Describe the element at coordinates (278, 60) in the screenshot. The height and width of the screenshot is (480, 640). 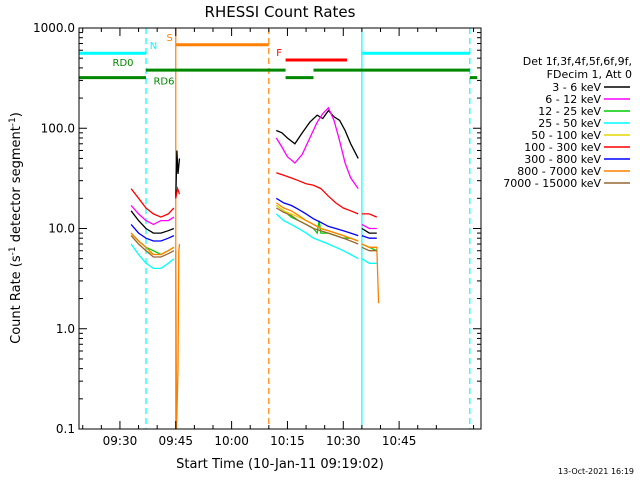
I see `flag-bars: NS F RD0 RD6` at that location.